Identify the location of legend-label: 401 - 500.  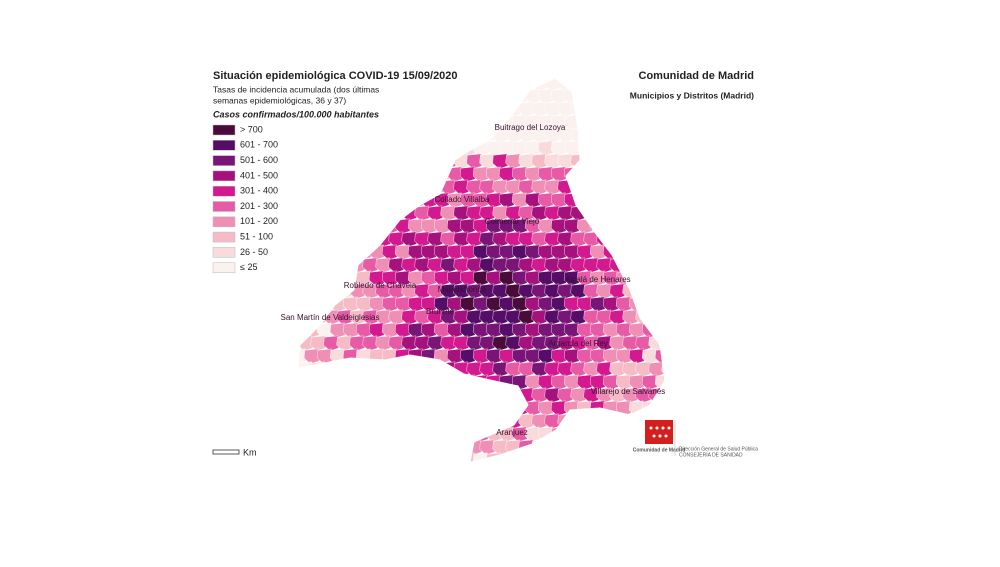
(259, 175).